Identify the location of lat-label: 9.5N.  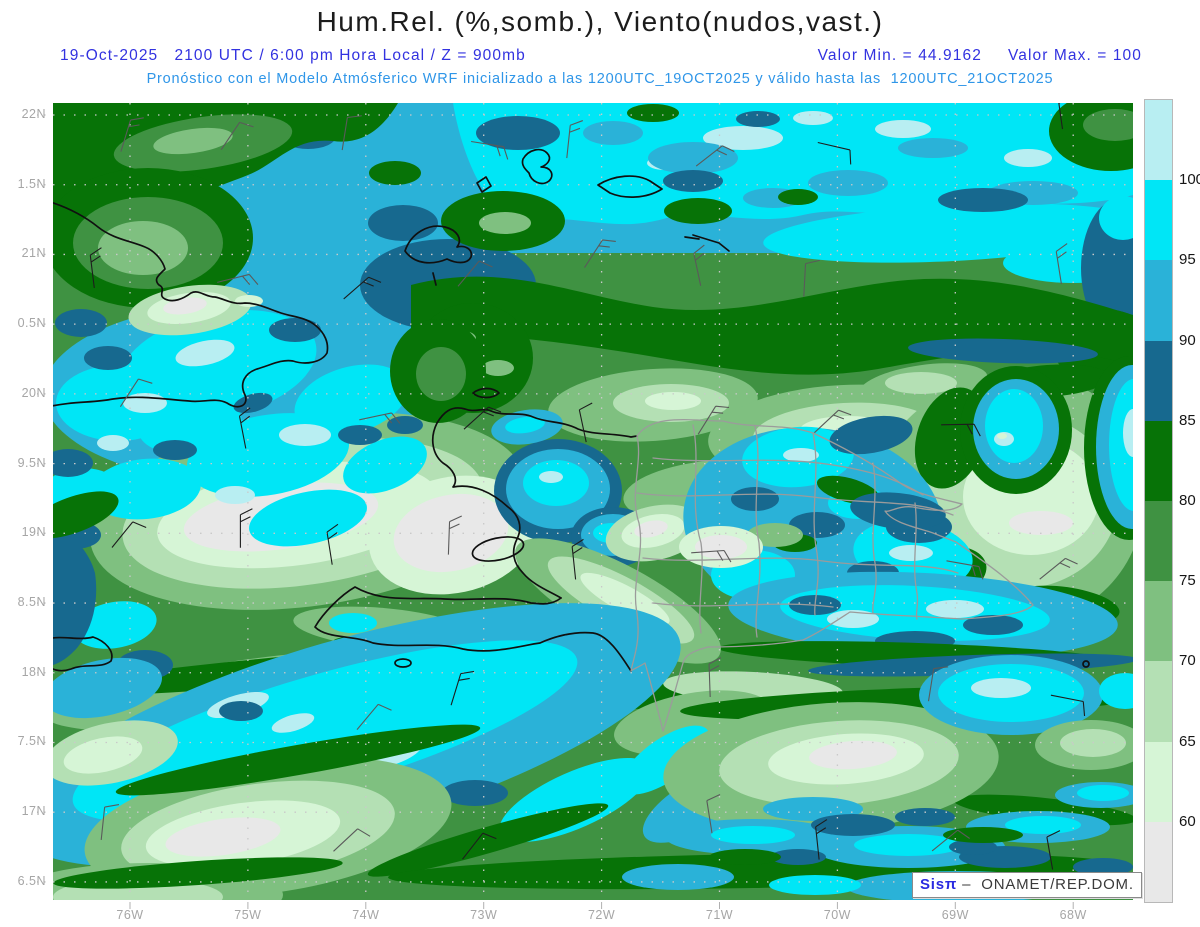
(31, 462).